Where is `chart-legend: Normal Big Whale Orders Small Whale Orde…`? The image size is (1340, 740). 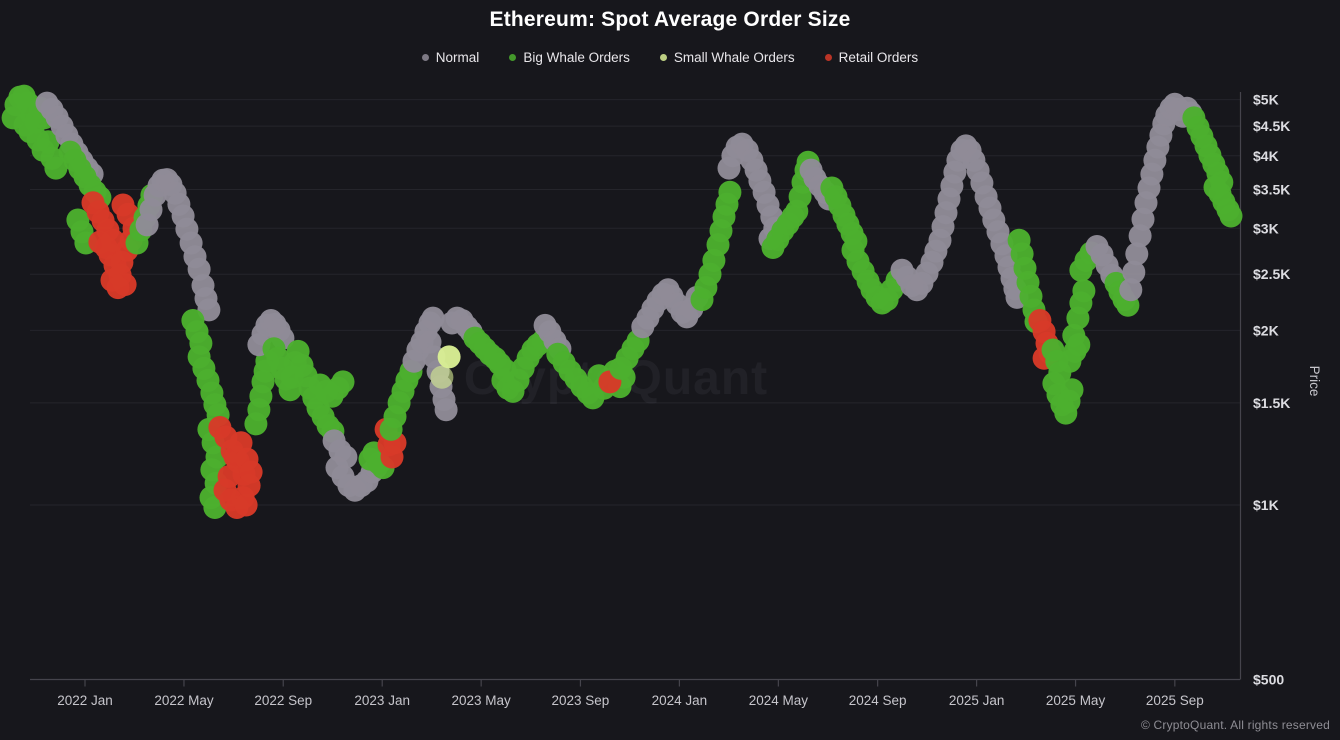
chart-legend: Normal Big Whale Orders Small Whale Orde… is located at coordinates (670, 57).